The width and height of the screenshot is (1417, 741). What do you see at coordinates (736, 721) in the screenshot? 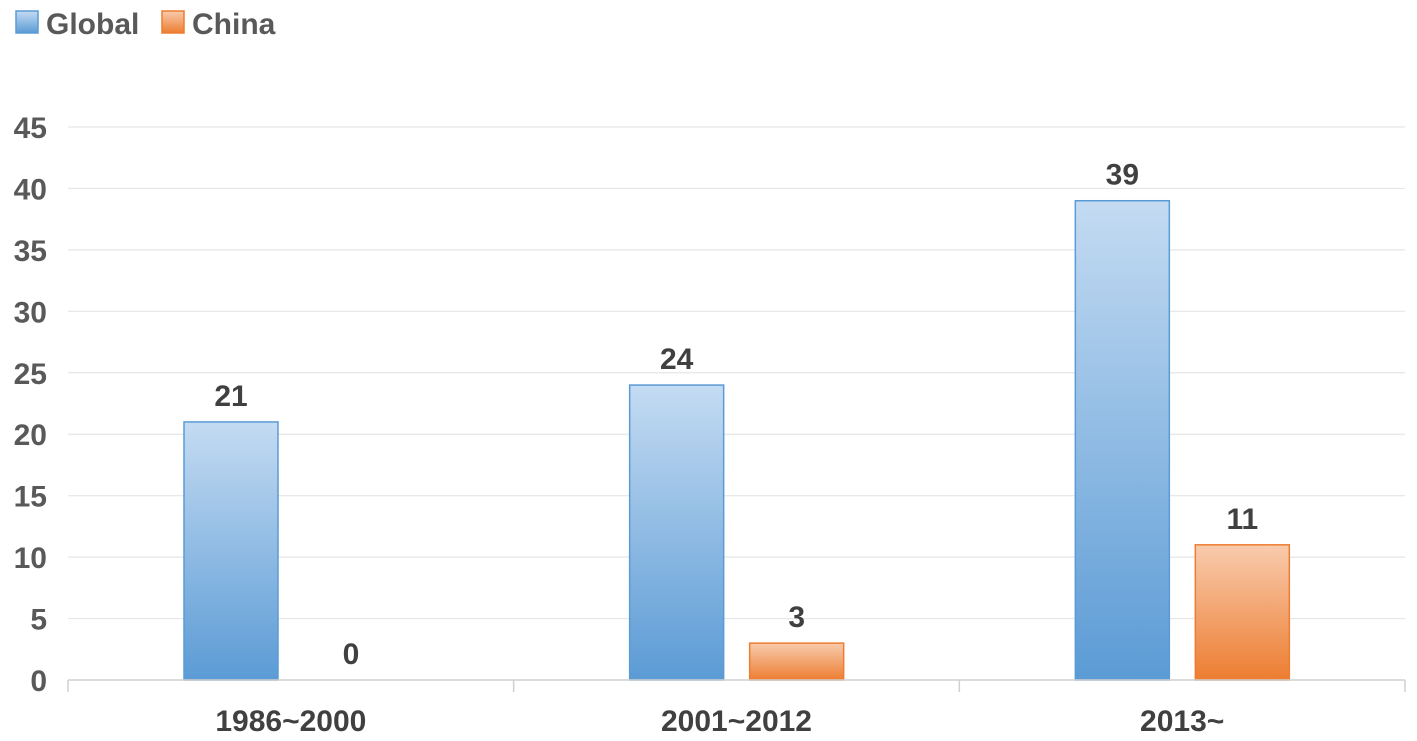
I see `x-category-label: 2001~2012` at bounding box center [736, 721].